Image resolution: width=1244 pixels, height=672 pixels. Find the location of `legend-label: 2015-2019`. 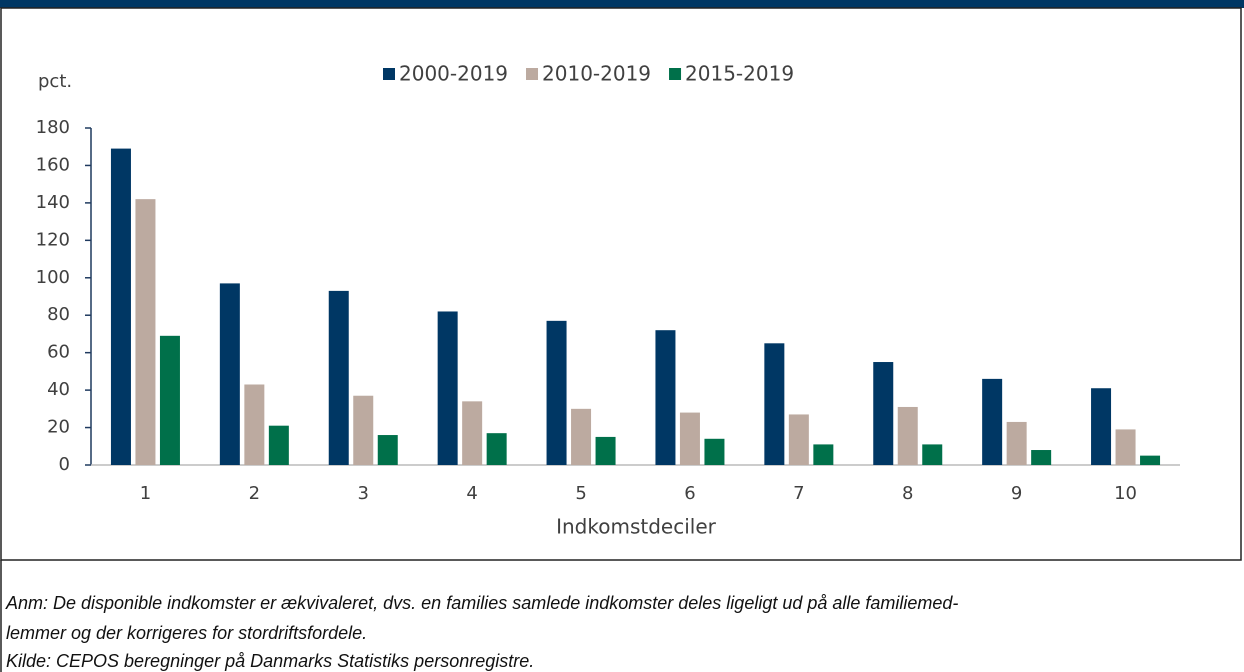

legend-label: 2015-2019 is located at coordinates (739, 74).